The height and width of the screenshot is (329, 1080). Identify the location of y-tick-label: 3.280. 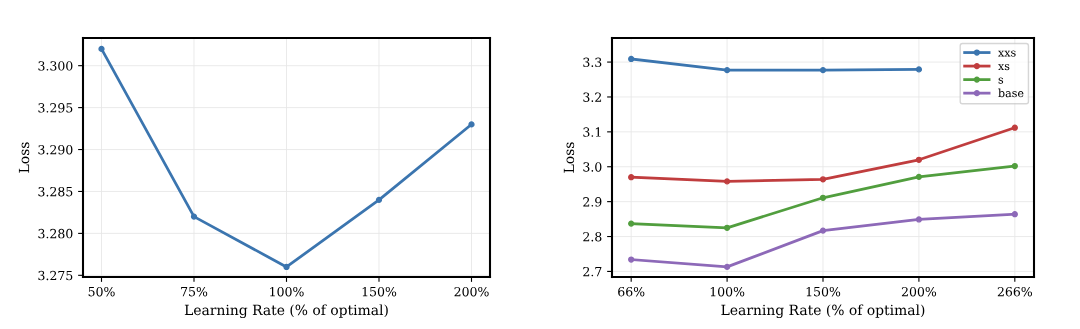
(55, 233).